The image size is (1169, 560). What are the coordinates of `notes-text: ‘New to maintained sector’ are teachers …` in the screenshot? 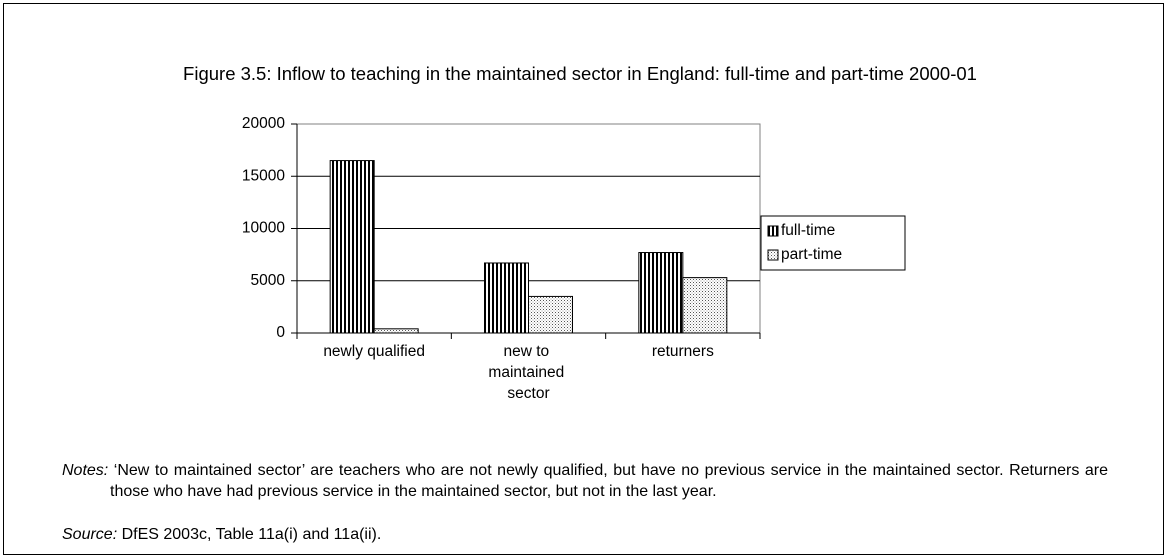 It's located at (609, 481).